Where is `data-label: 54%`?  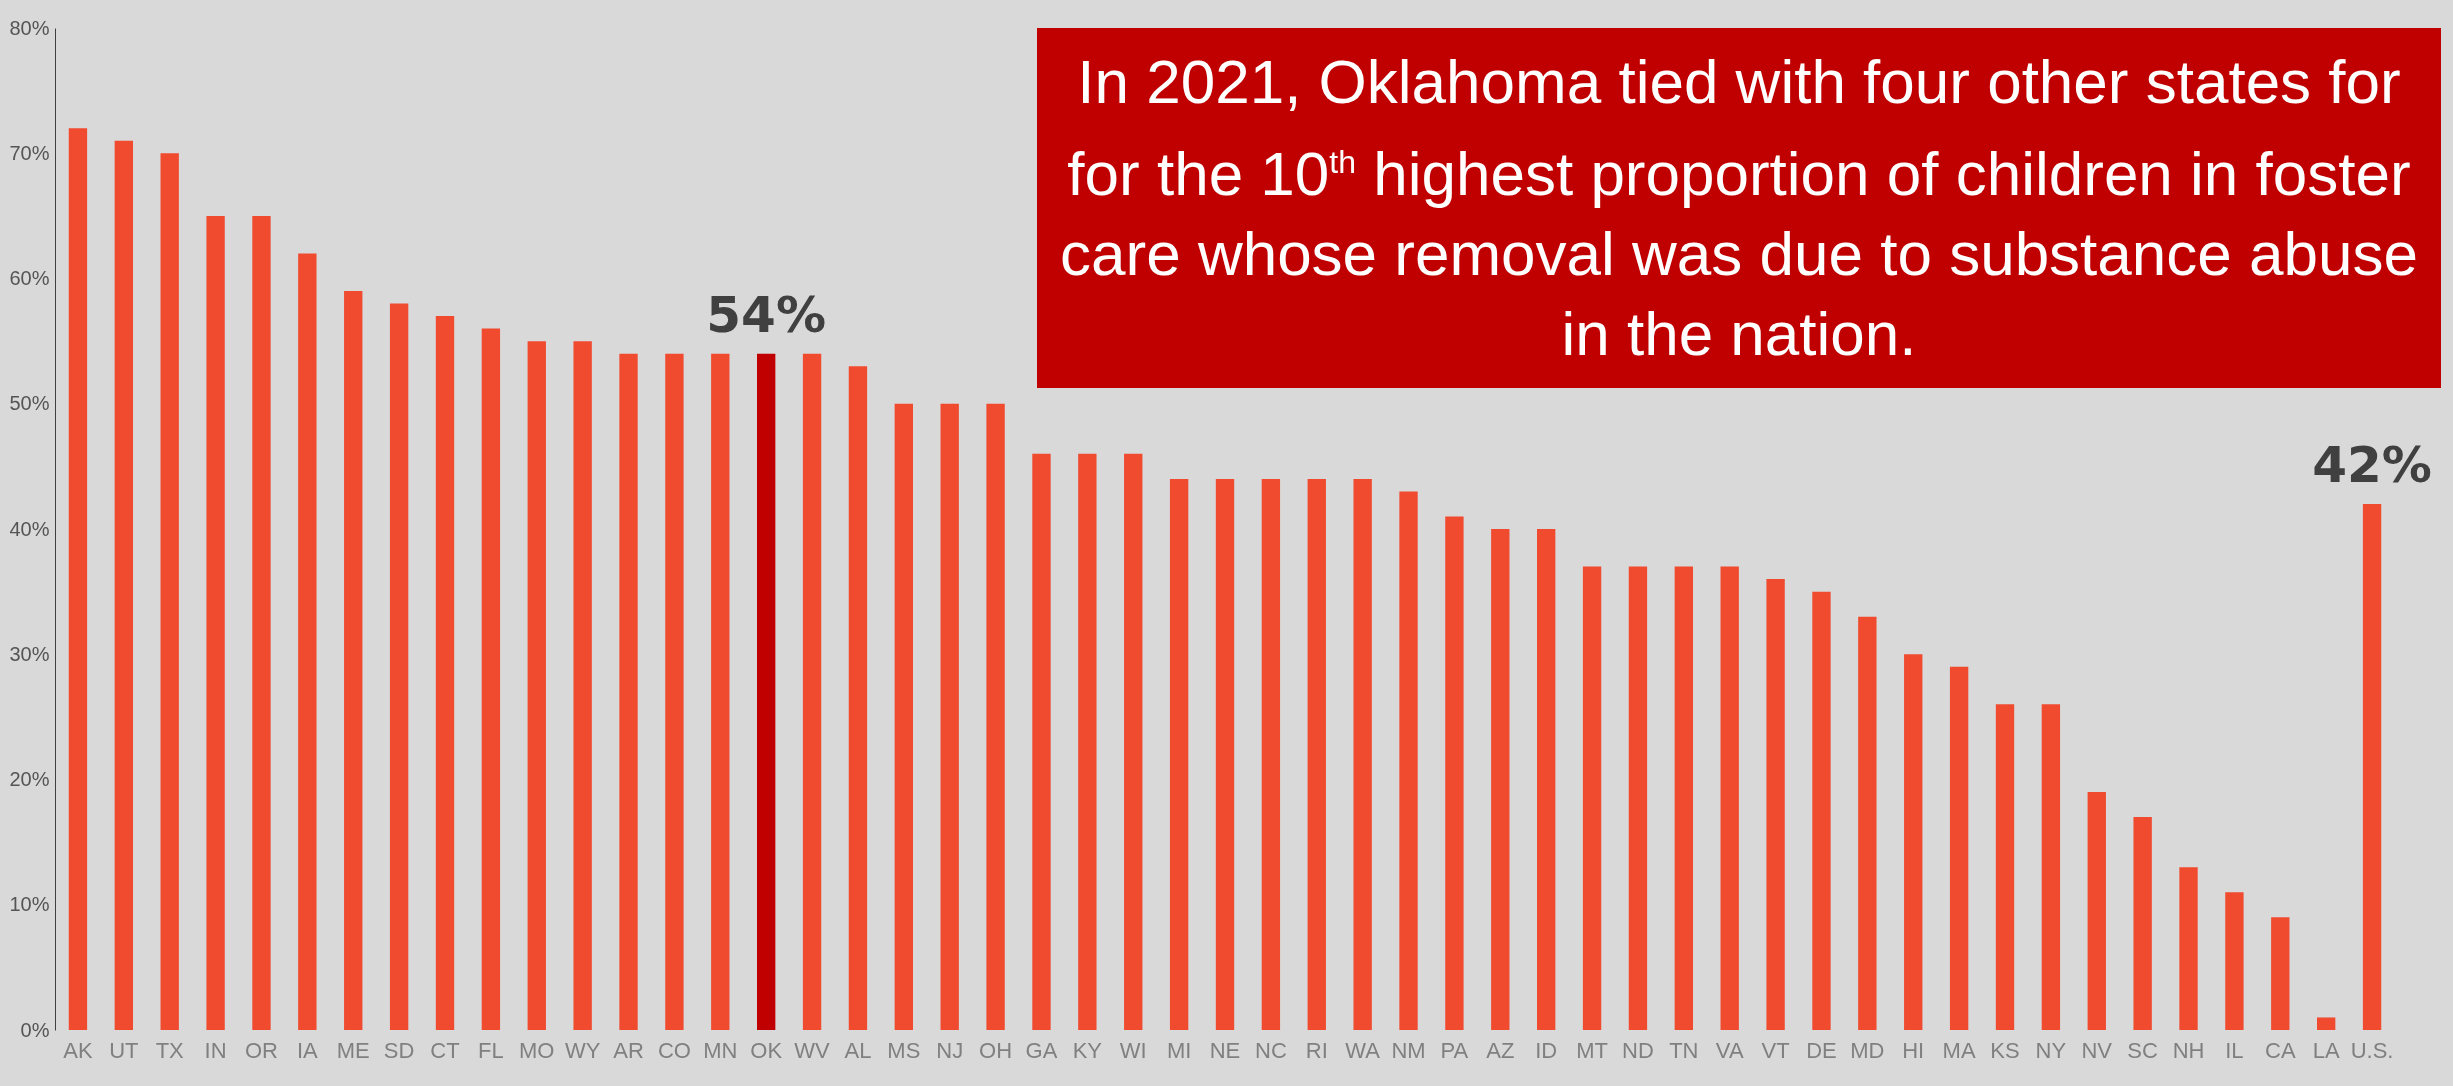 data-label: 54% is located at coordinates (766, 314).